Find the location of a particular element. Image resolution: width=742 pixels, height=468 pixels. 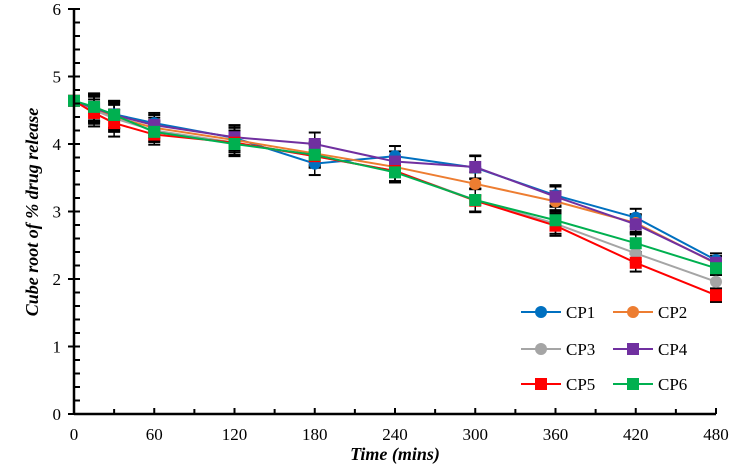

x-tick-label: 360 is located at coordinates (556, 434).